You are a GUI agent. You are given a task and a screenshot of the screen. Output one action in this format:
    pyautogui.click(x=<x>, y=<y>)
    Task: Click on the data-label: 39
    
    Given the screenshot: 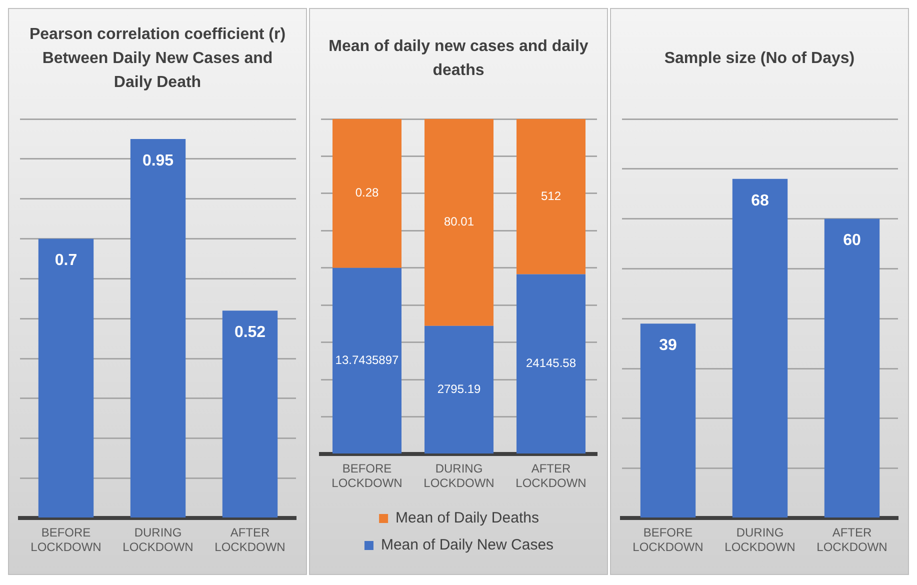 What is the action you would take?
    pyautogui.click(x=667, y=345)
    